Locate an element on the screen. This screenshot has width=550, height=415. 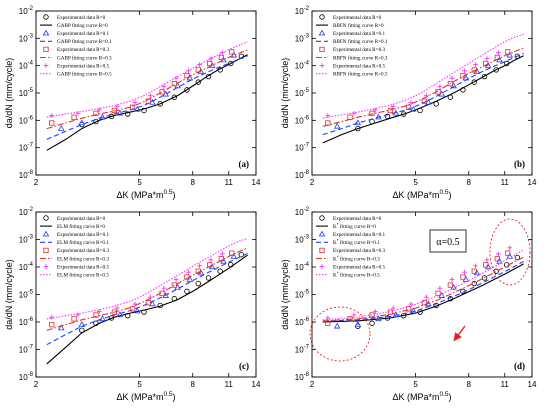
y-tick-label: 10⁻² is located at coordinates (26, 11).